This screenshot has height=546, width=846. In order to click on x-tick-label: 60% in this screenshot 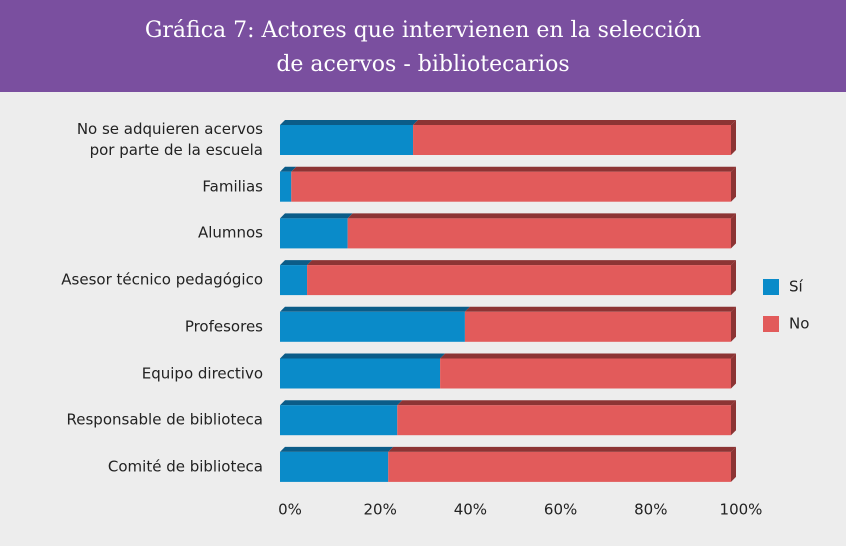, I will do `click(560, 510)`.